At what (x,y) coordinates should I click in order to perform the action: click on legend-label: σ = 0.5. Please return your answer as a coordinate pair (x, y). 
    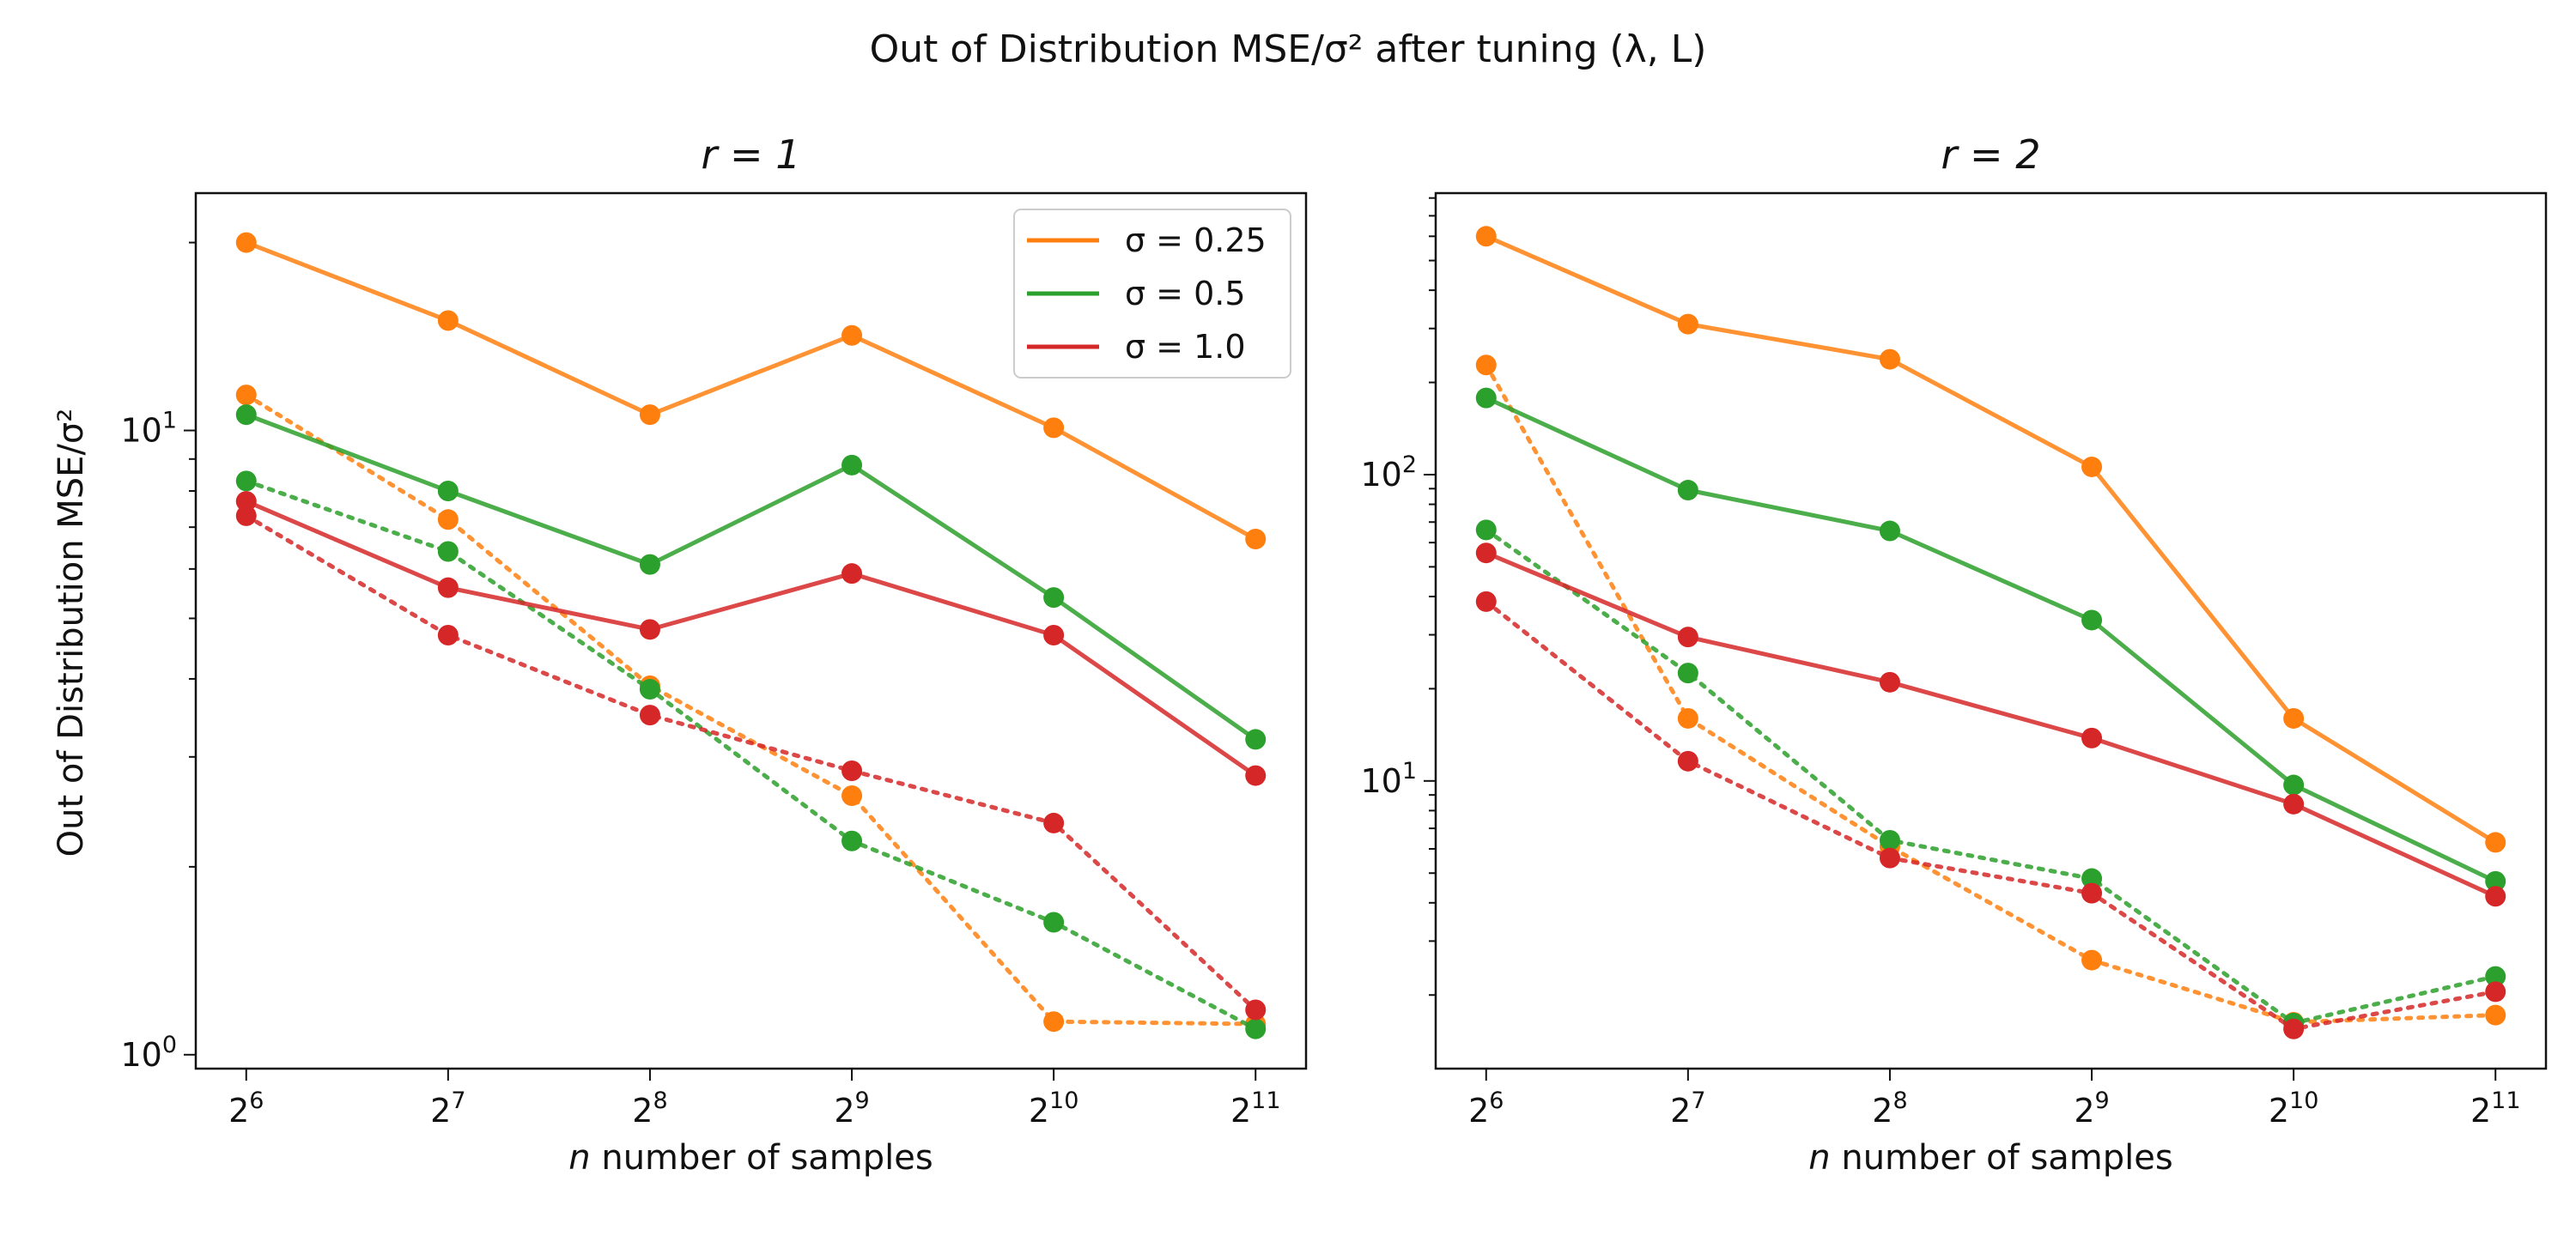
    Looking at the image, I should click on (1185, 293).